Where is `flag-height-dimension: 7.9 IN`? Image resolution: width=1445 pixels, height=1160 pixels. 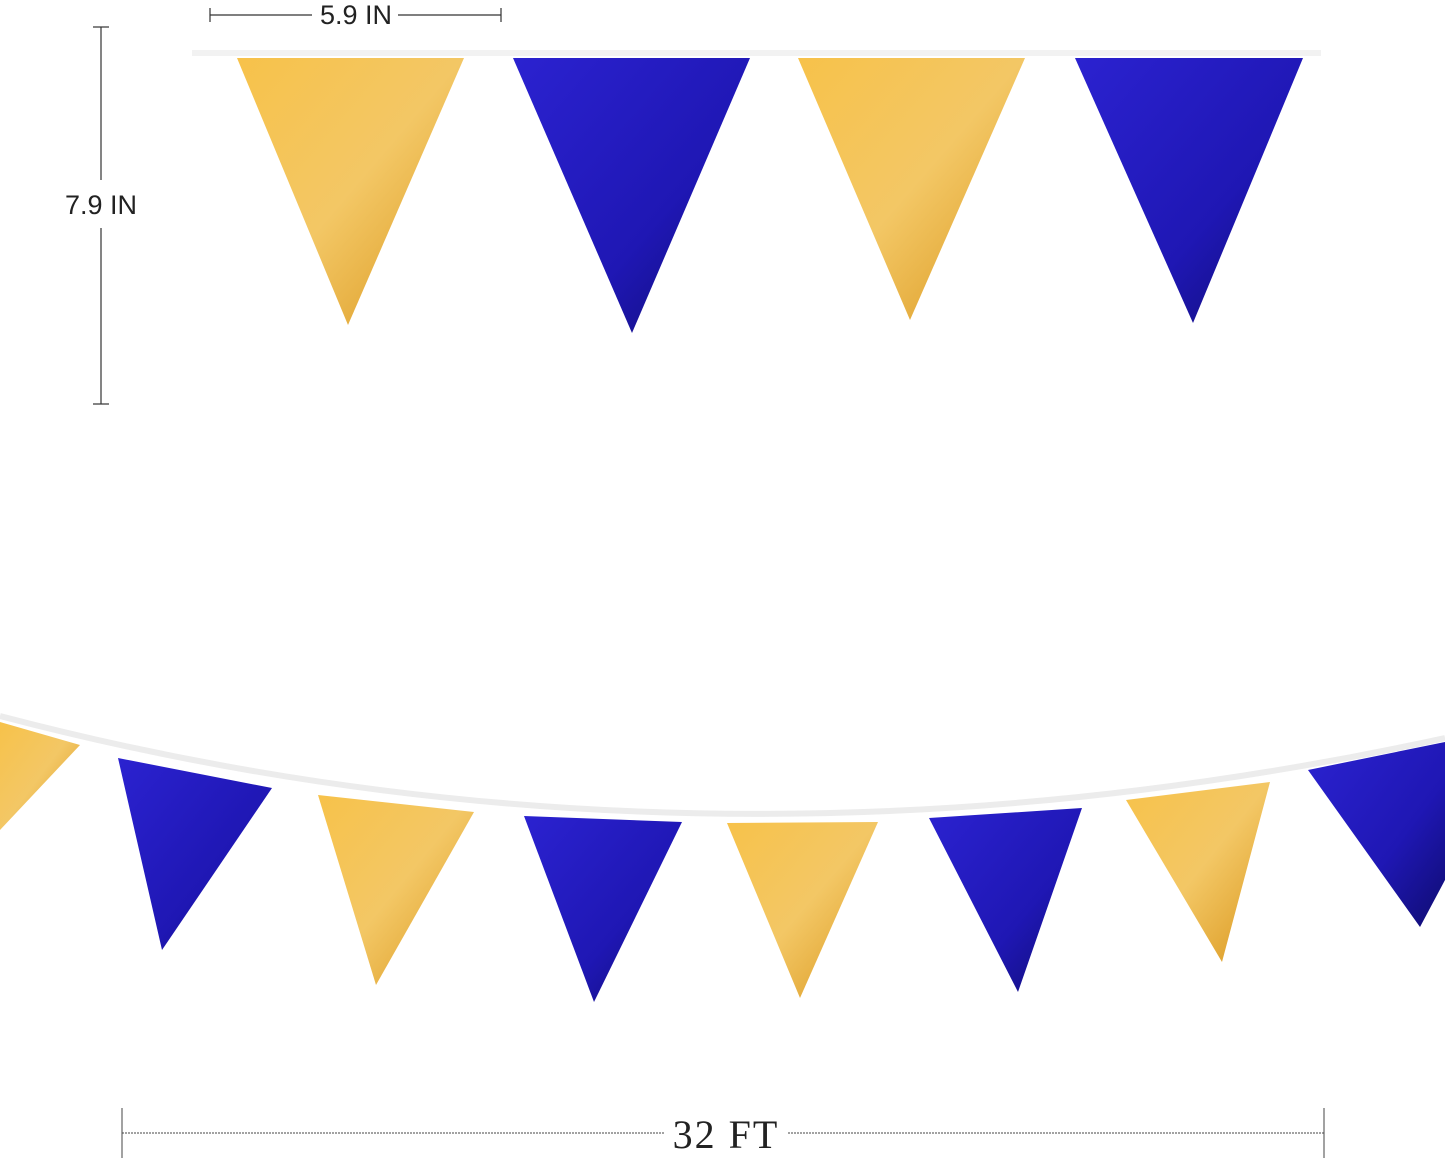
flag-height-dimension: 7.9 IN is located at coordinates (101, 215).